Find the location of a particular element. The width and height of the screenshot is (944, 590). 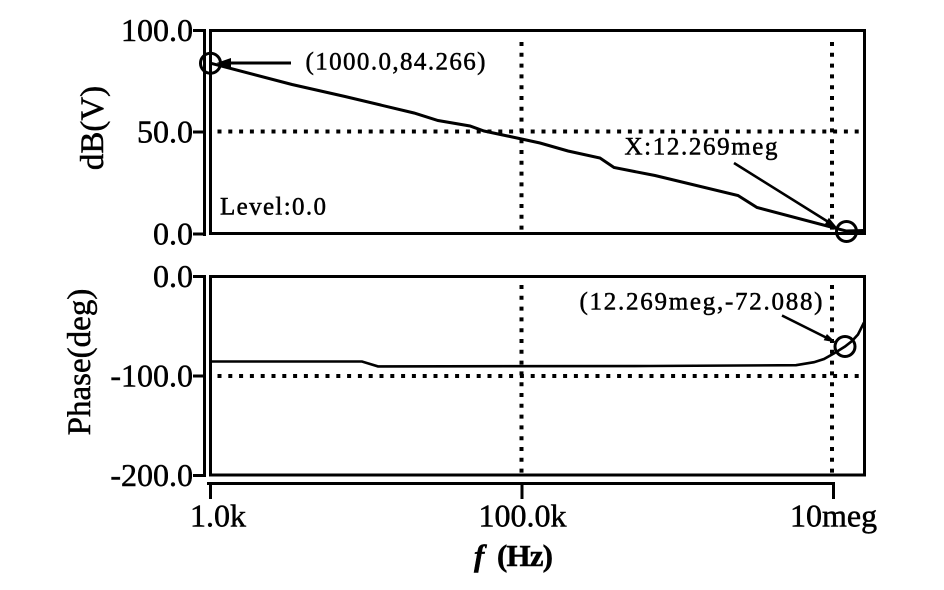

svg-text: (1000.0,84.266) is located at coordinates (396, 62).